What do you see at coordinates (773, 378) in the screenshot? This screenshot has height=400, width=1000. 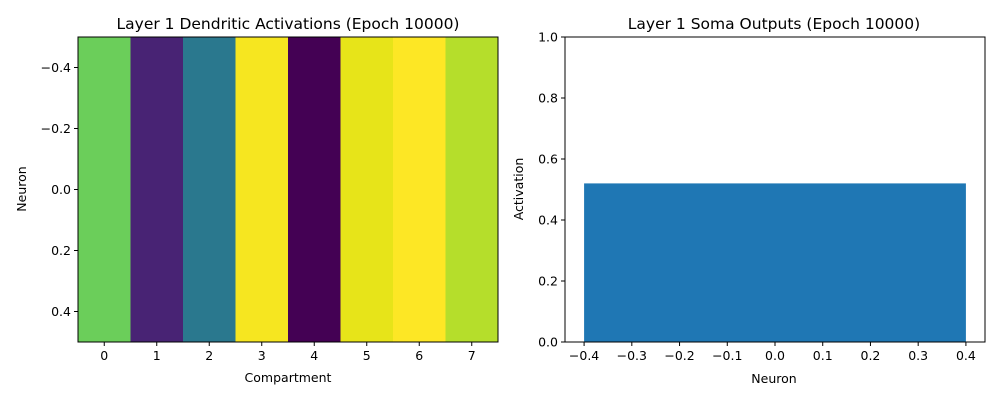 I see `bar-x-label: Neuron` at bounding box center [773, 378].